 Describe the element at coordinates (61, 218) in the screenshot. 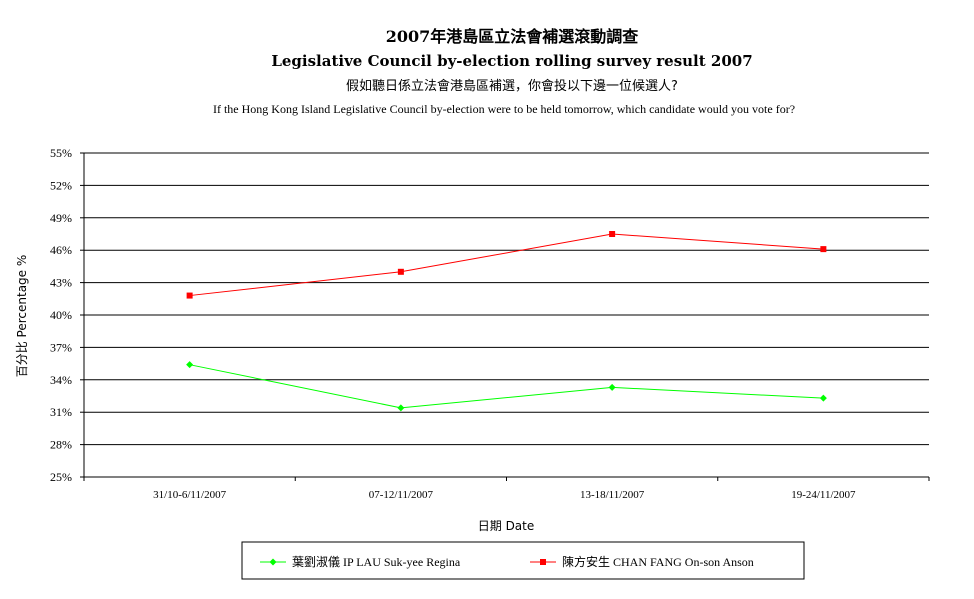

I see `y-tick-label: 49%` at that location.